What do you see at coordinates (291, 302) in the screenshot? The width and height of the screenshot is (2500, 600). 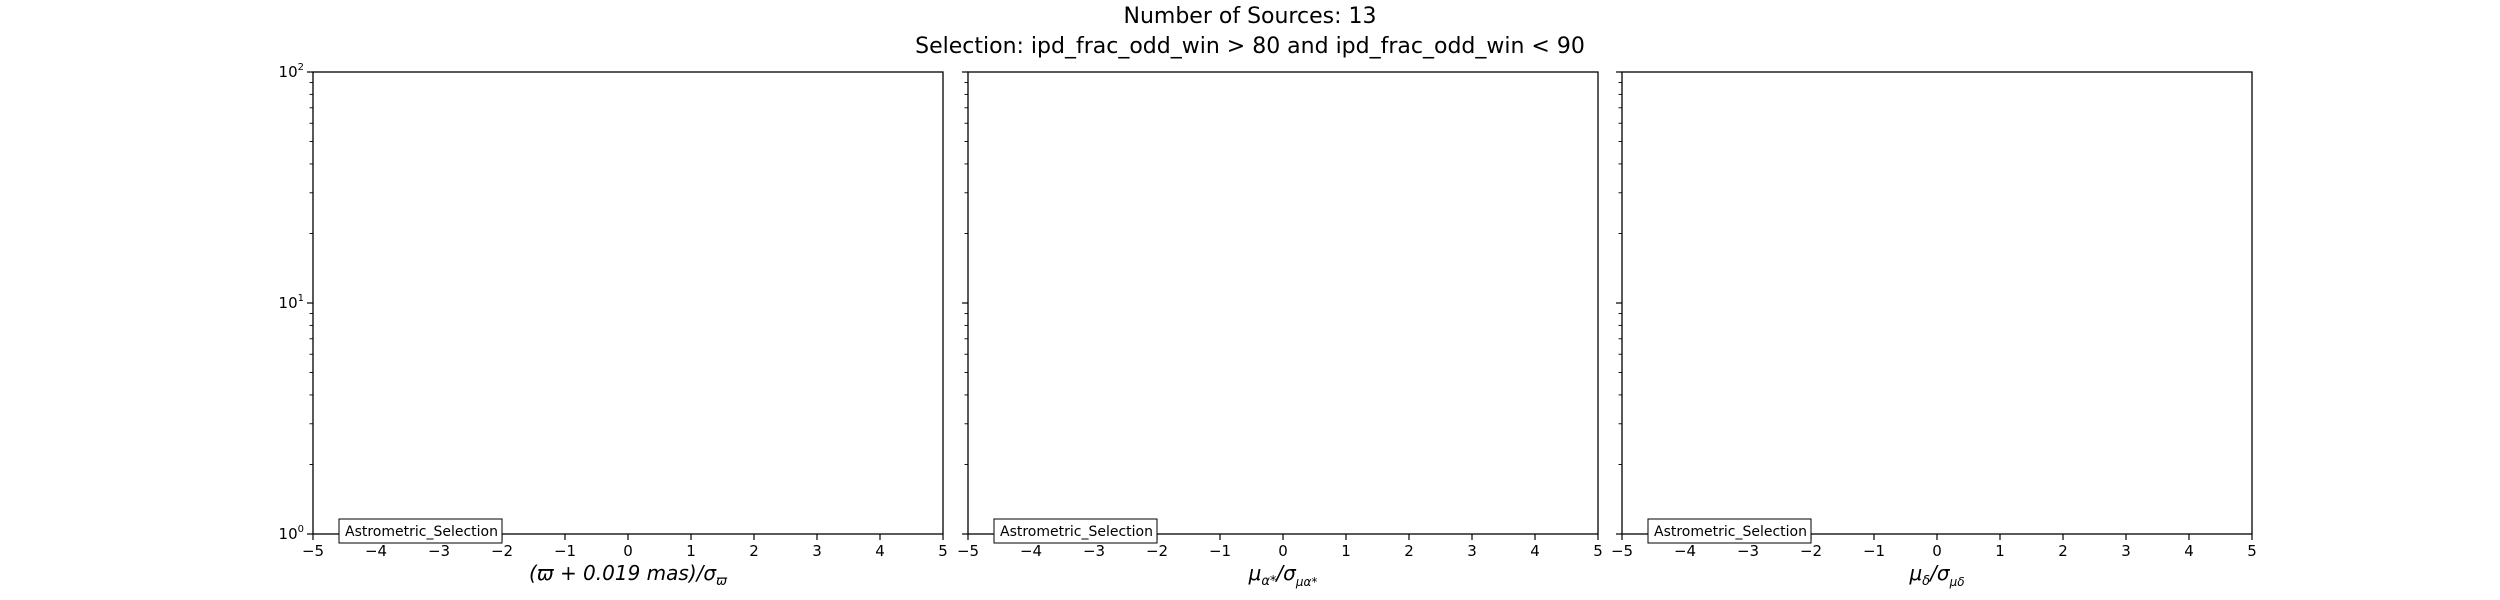 I see `y-tick-label: 10¹` at bounding box center [291, 302].